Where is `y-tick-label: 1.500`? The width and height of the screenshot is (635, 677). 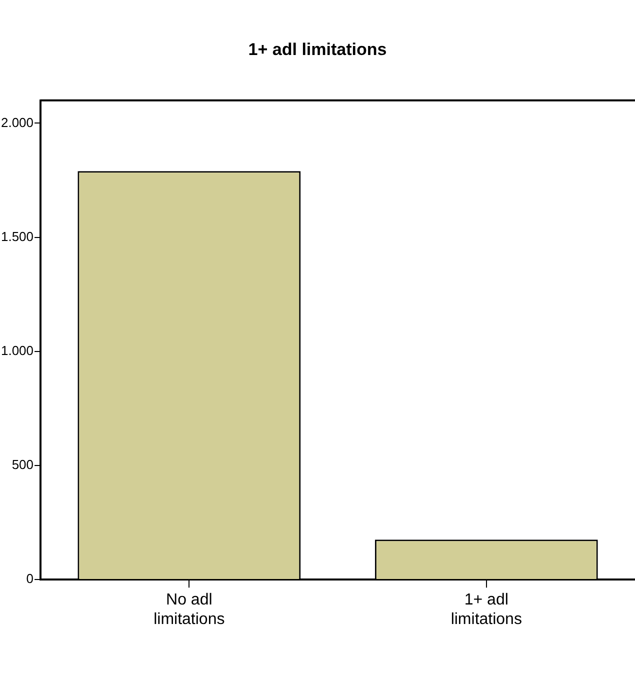 y-tick-label: 1.500 is located at coordinates (17, 236).